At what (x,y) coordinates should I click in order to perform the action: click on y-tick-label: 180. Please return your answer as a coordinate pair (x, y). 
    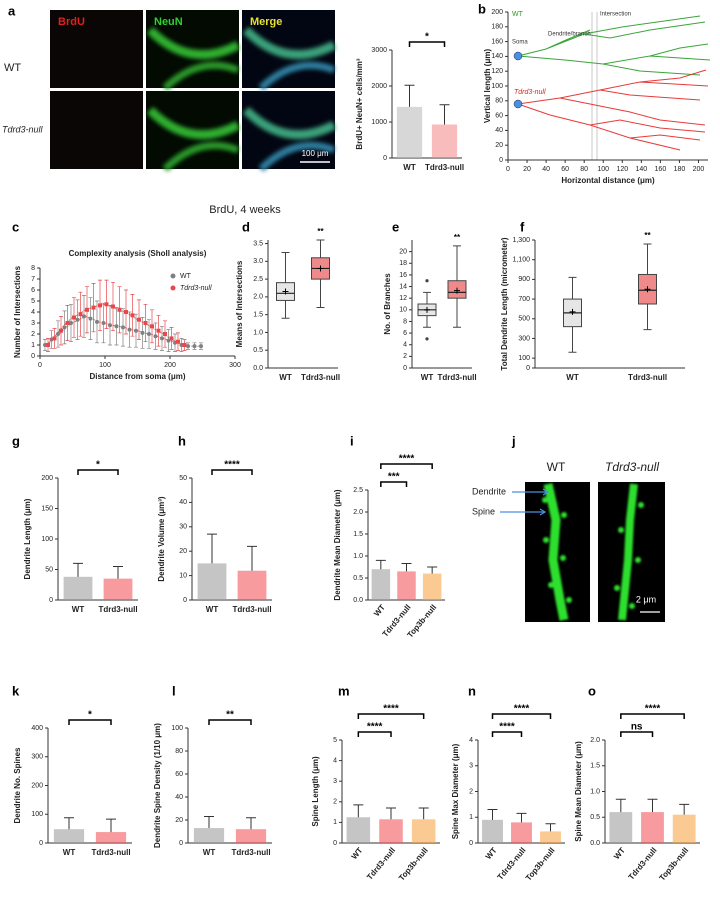
    Looking at the image, I should click on (497, 27).